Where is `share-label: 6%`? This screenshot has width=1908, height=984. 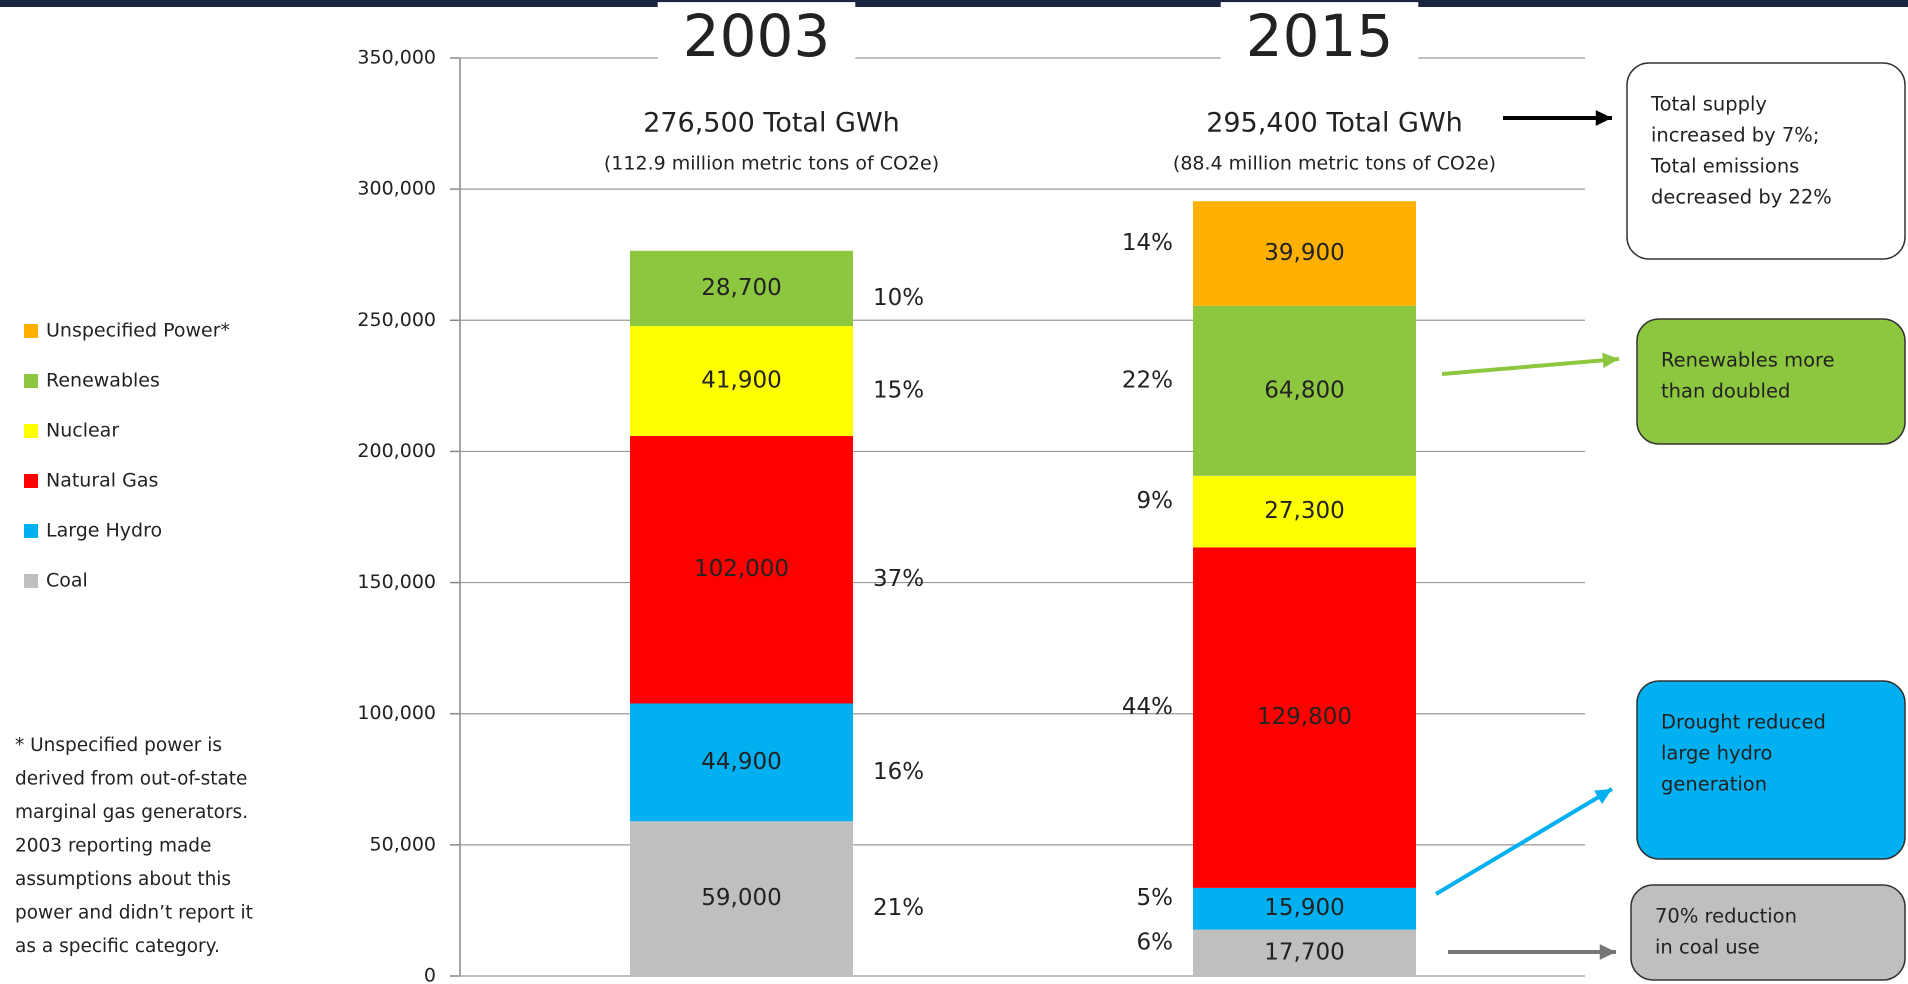 share-label: 6% is located at coordinates (1155, 942).